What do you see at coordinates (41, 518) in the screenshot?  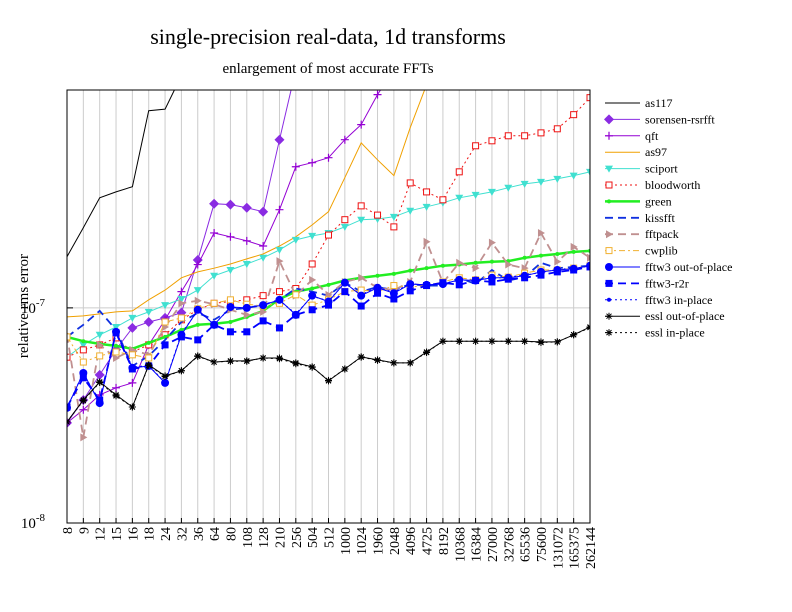 I see `y-tick-exponent: -8` at bounding box center [41, 518].